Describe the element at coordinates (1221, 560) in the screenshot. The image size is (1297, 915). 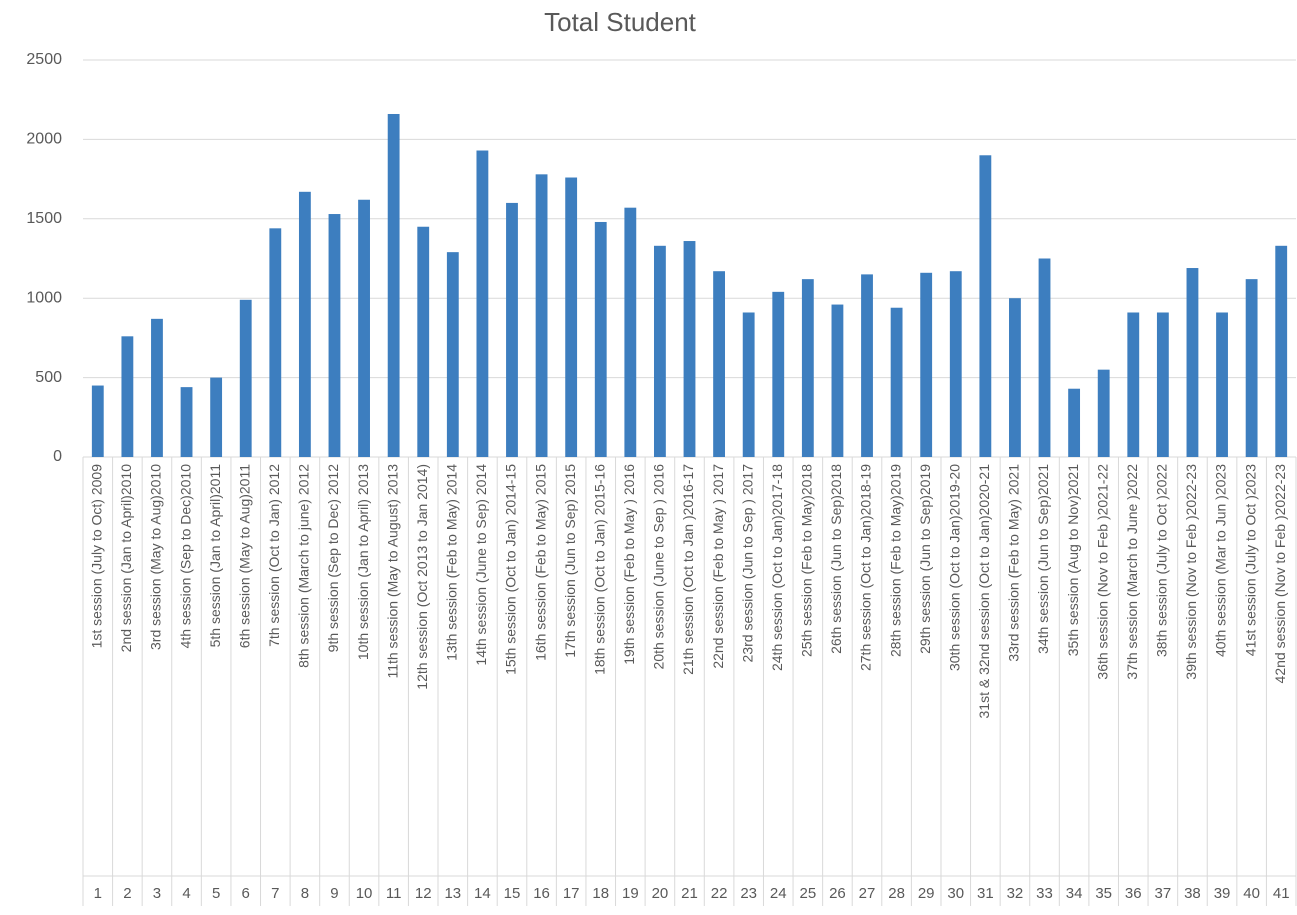
I see `x-tick-label: 40th session (Mar to Jun )2023` at that location.